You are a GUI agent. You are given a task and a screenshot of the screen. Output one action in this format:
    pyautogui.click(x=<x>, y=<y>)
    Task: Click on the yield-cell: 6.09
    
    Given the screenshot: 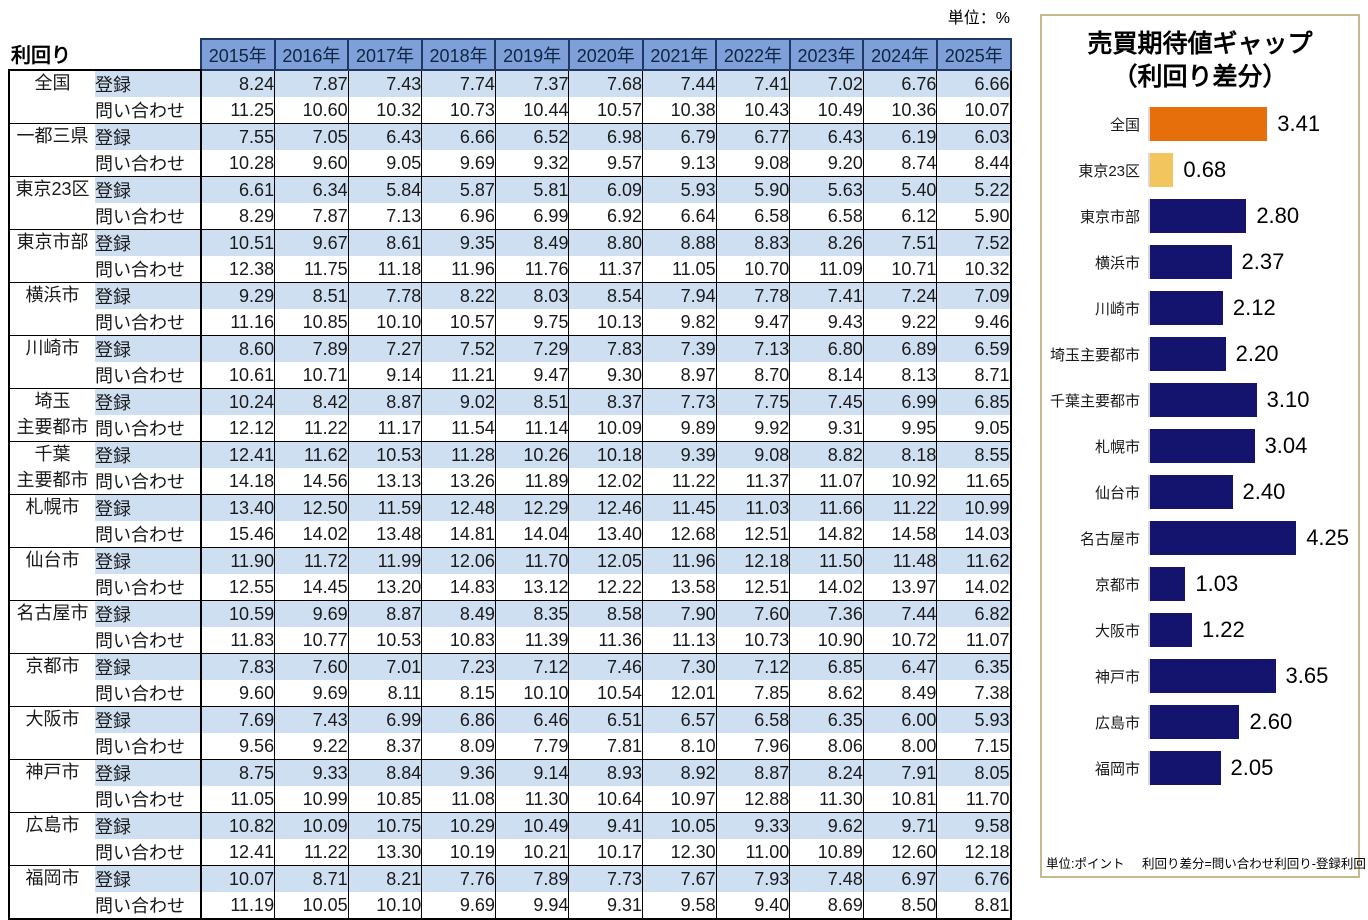 What is the action you would take?
    pyautogui.click(x=605, y=189)
    